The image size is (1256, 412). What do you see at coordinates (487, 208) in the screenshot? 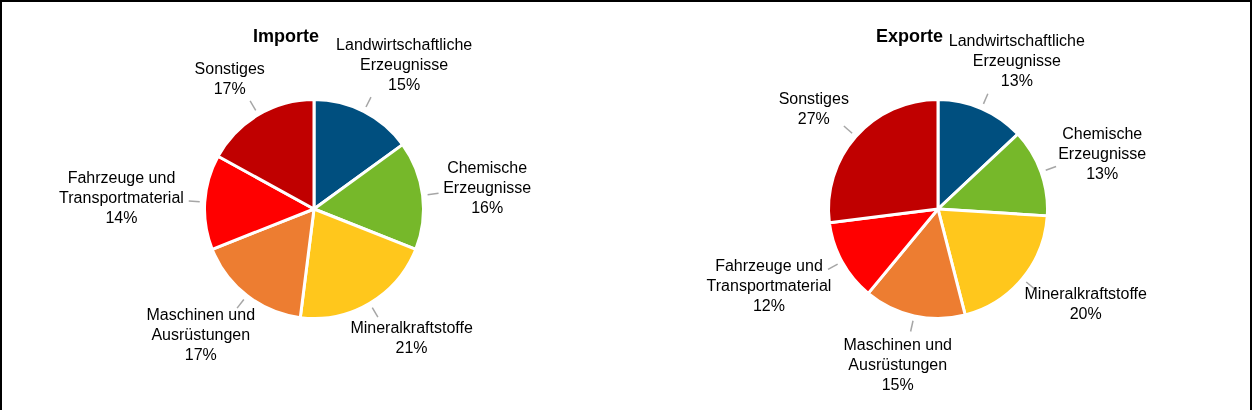
I see `data-label: 16%` at bounding box center [487, 208].